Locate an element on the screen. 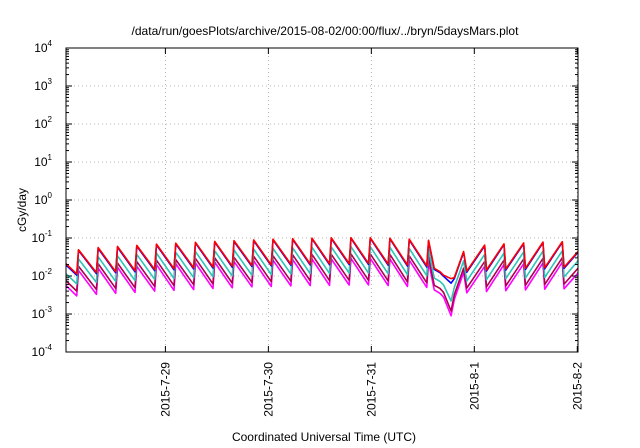 The height and width of the screenshot is (448, 640). x-axis-label: Coordinated Universal Time (UTC) is located at coordinates (324, 437).